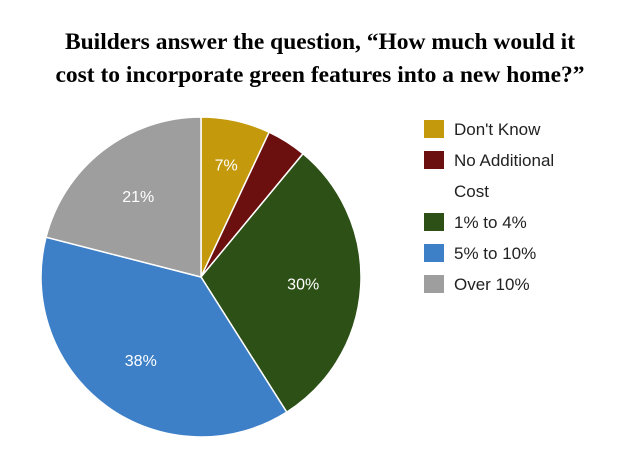 The image size is (640, 455). What do you see at coordinates (303, 284) in the screenshot?
I see `pie-data-label-1-to-4-: 30%` at bounding box center [303, 284].